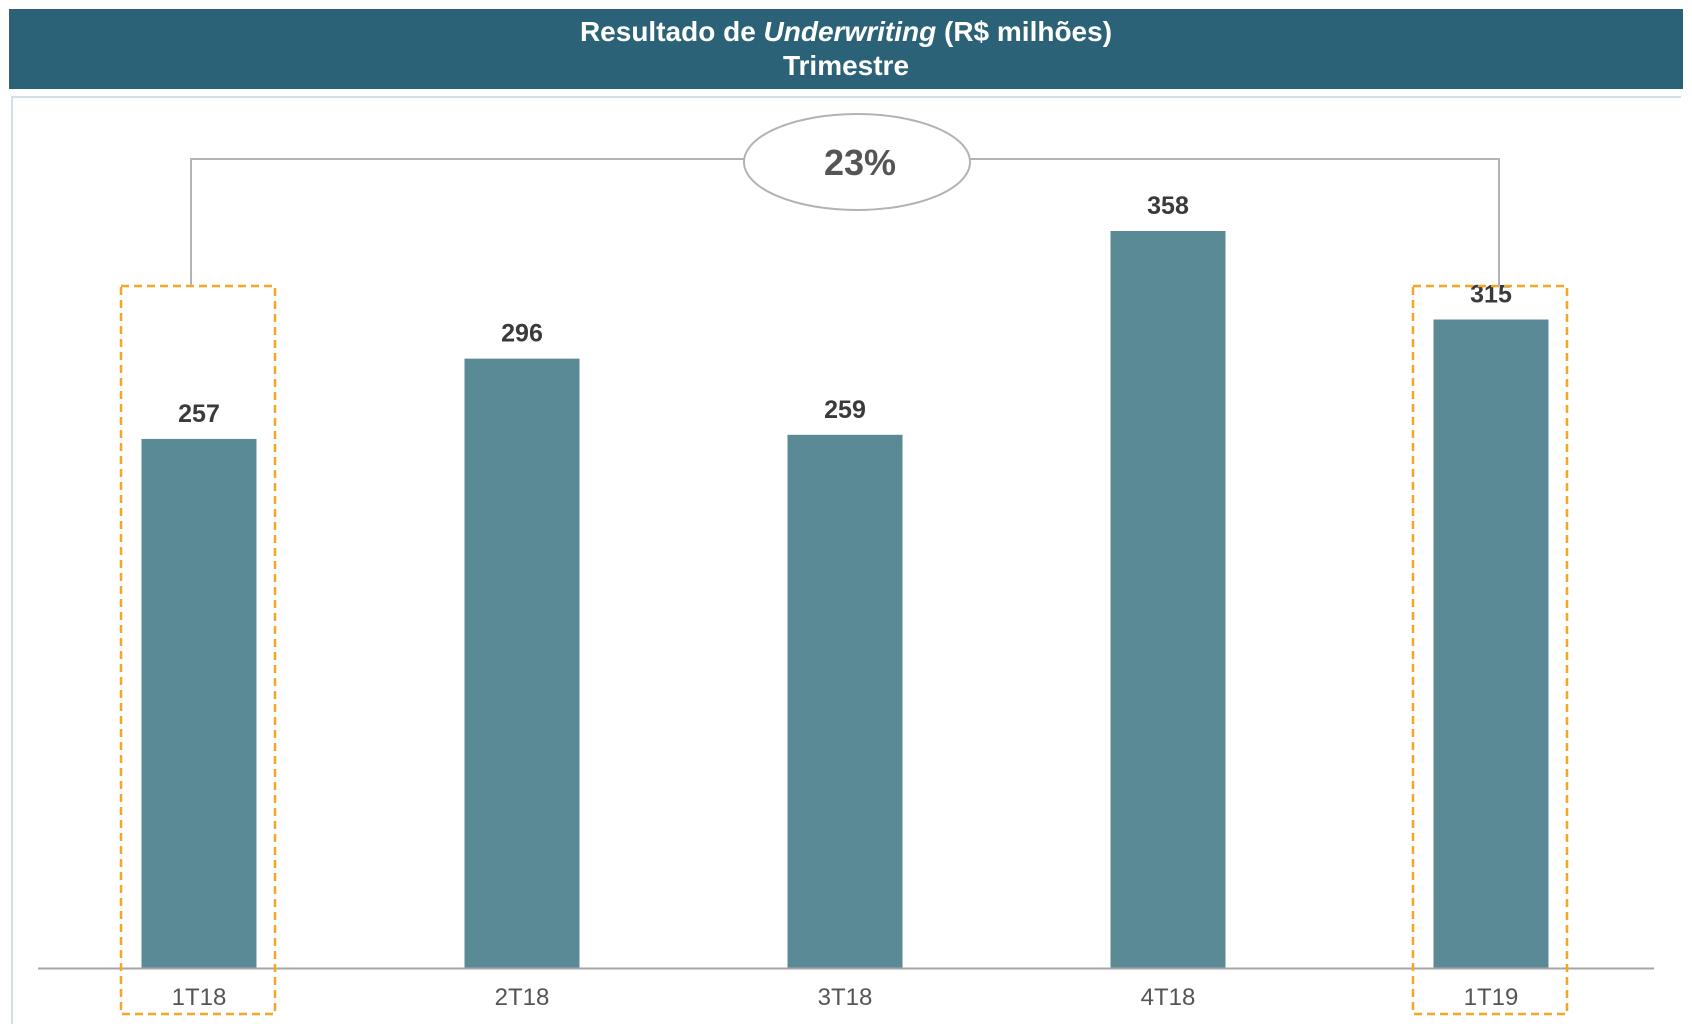  Describe the element at coordinates (199, 414) in the screenshot. I see `value-label-1T18: 257` at that location.